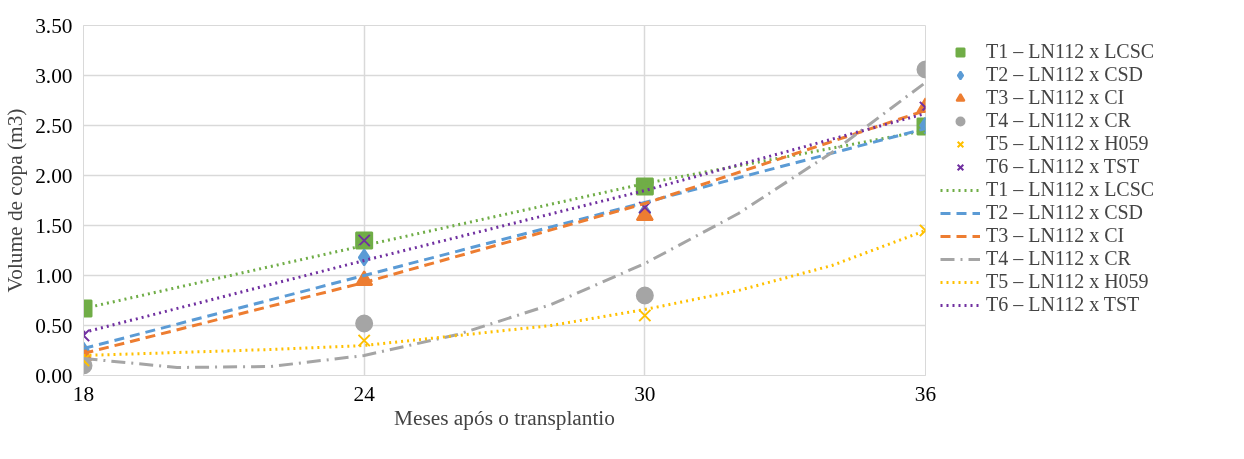  Describe the element at coordinates (54, 75) in the screenshot. I see `y-tick-label: 3.00` at that location.